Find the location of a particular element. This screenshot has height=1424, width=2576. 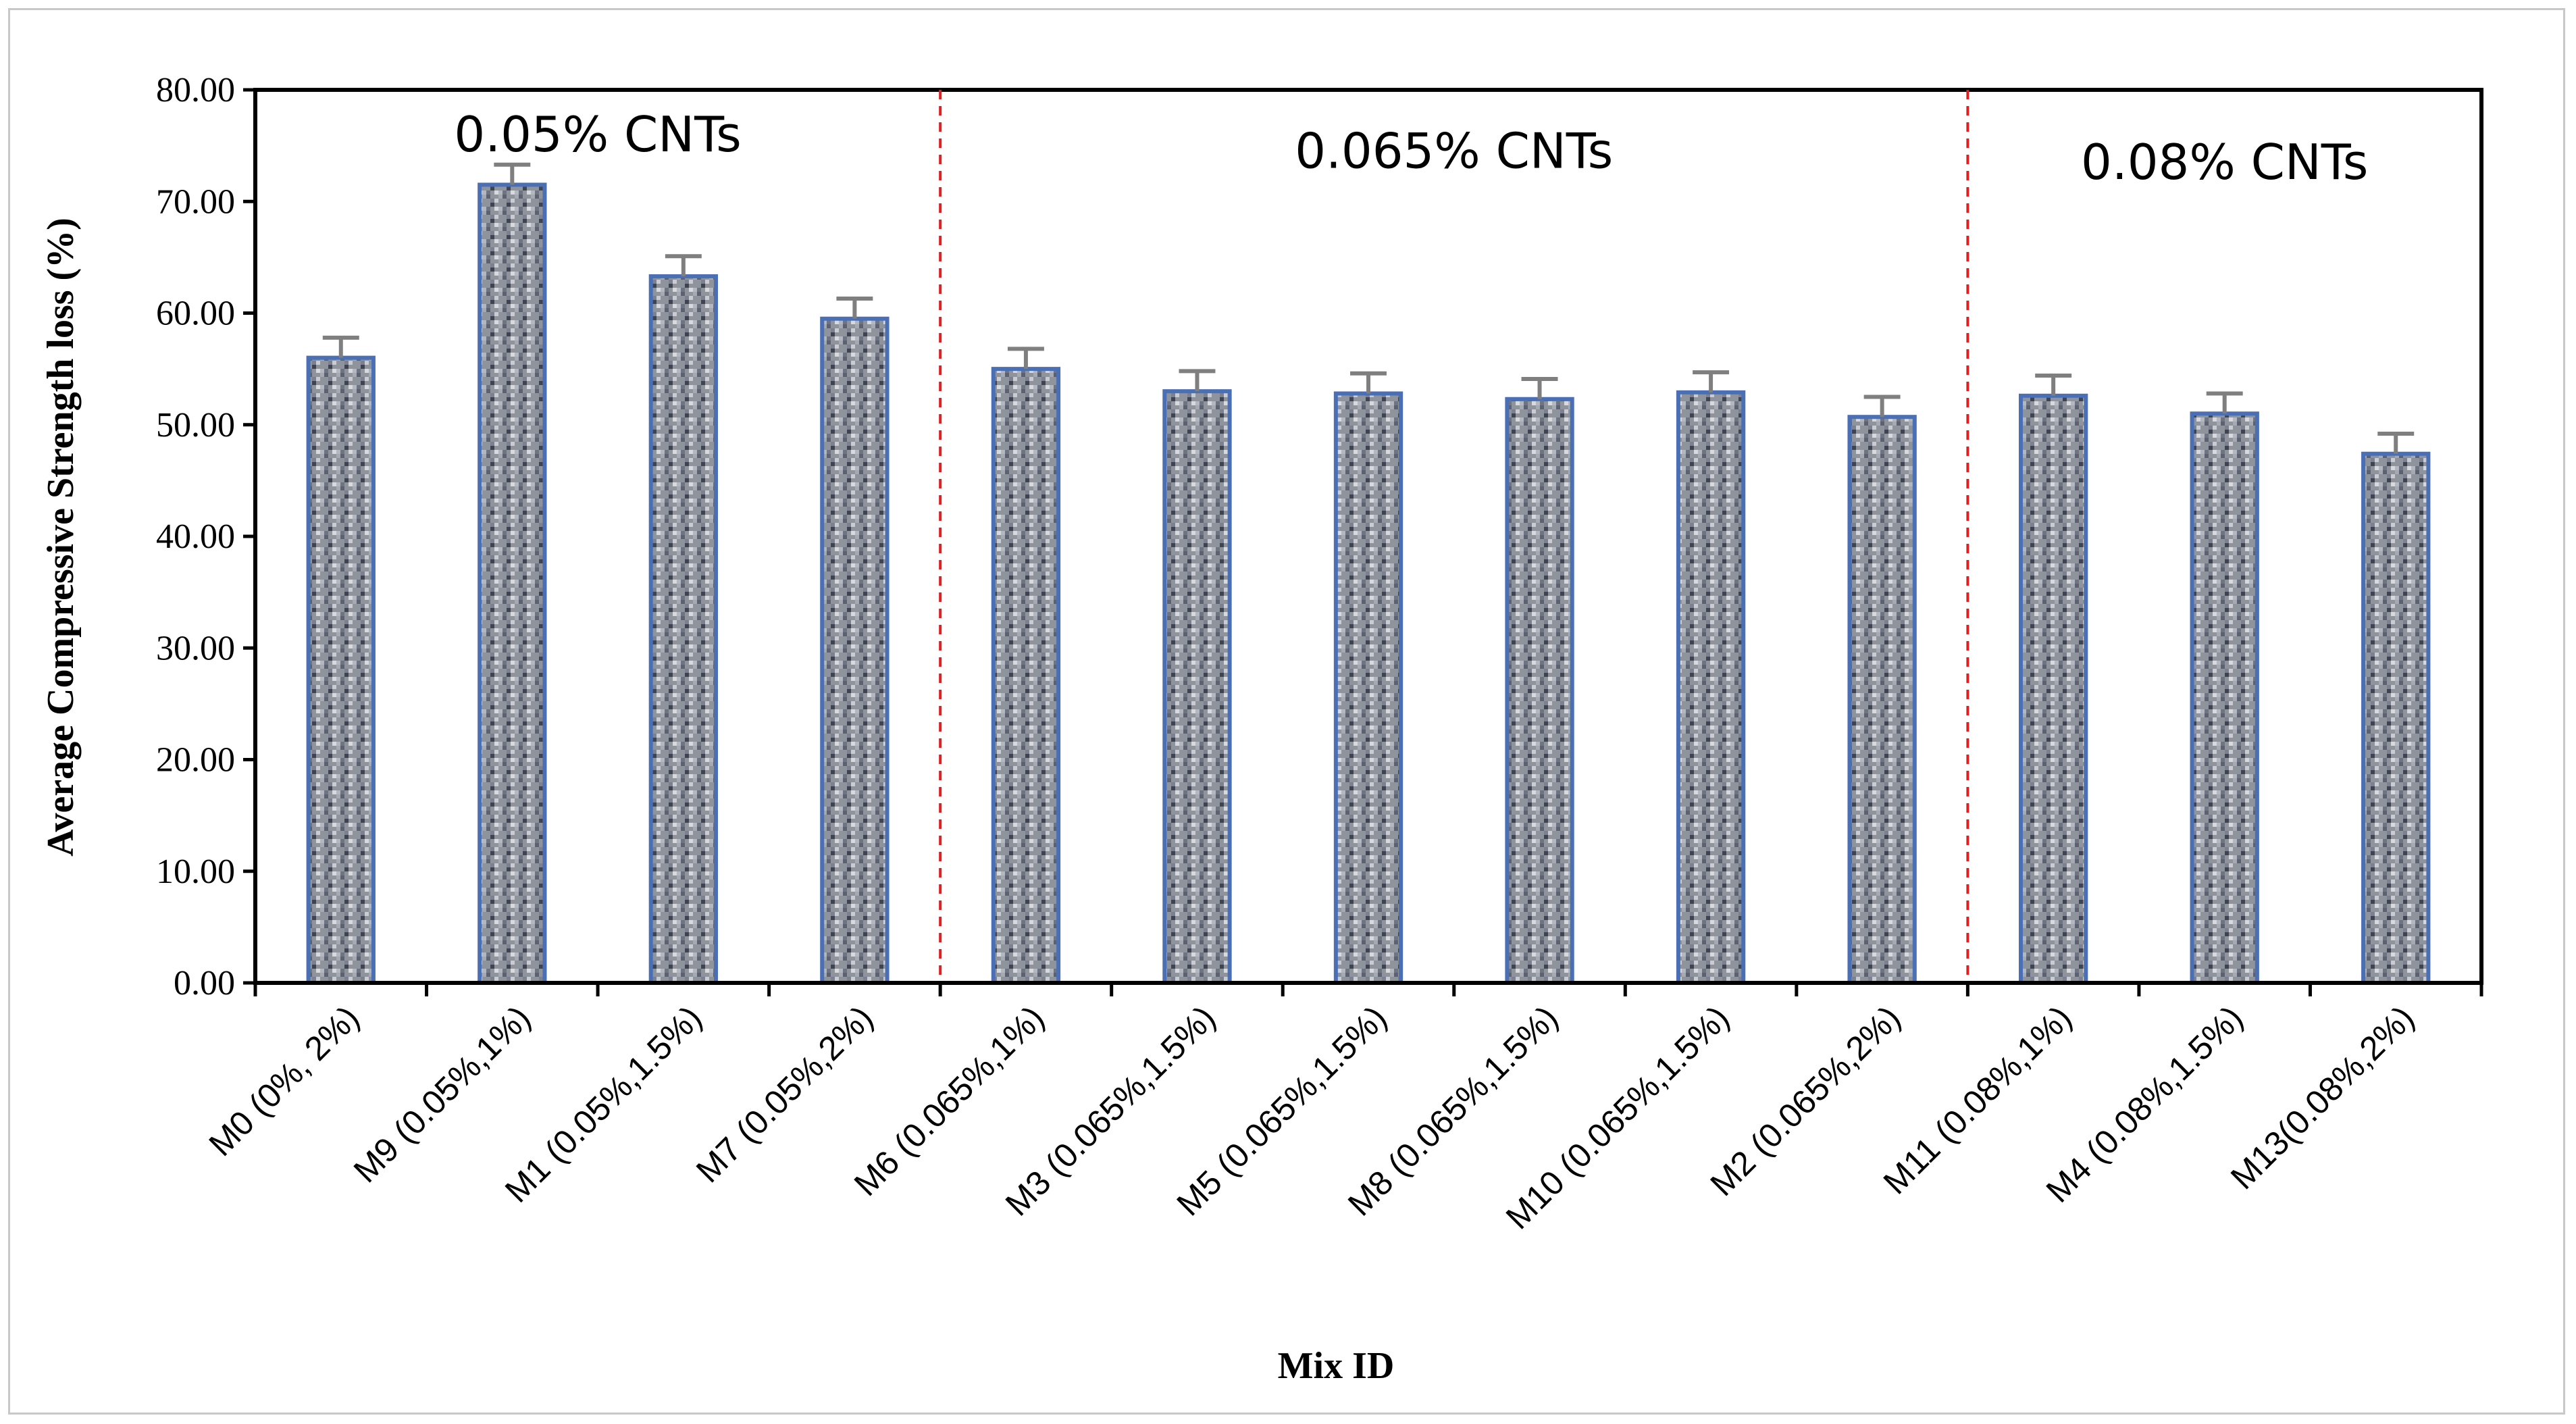

y-tick-label: 10.00 is located at coordinates (195, 872).